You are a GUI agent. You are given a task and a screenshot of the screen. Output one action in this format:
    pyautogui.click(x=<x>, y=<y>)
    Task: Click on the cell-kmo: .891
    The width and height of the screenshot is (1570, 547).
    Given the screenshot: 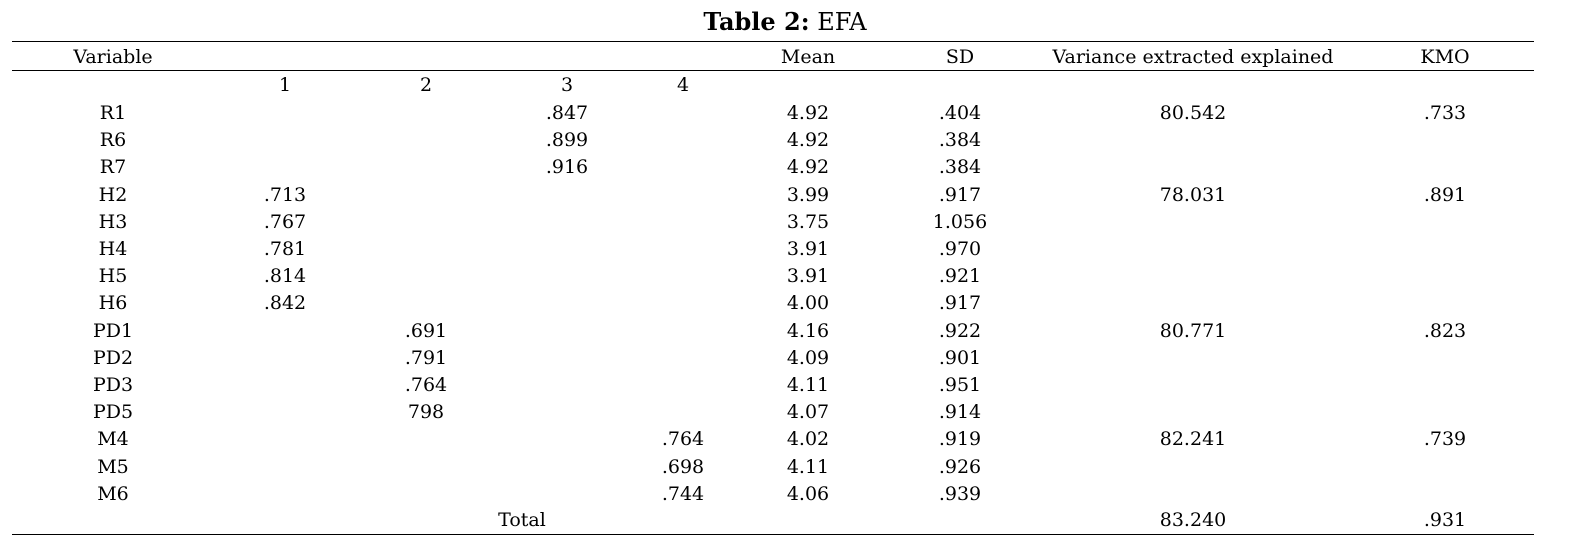 What is the action you would take?
    pyautogui.click(x=1445, y=194)
    